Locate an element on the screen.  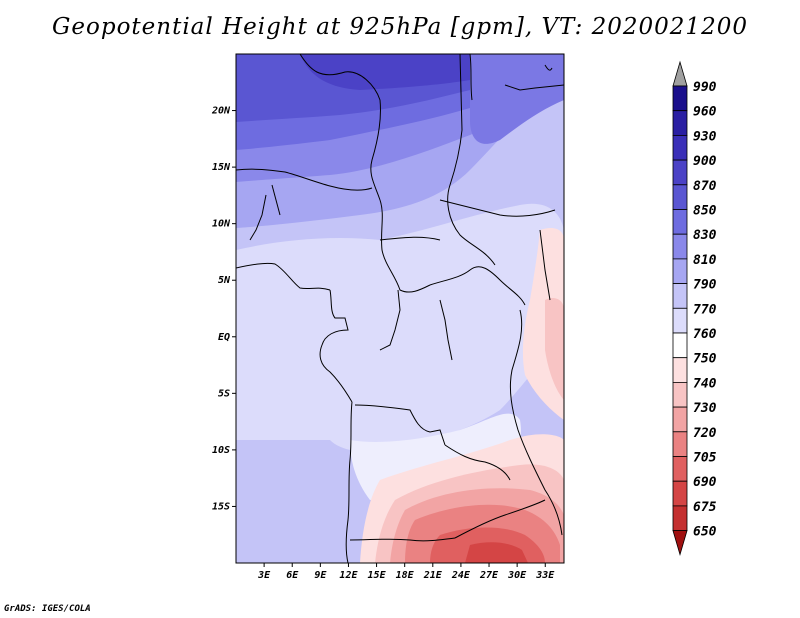
colorbar-level-label: 705 is located at coordinates (705, 458).